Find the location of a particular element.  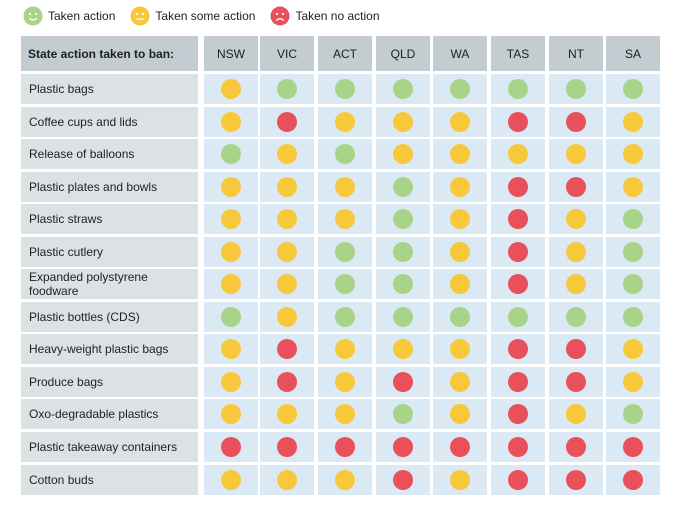

row-label: Oxo-degradable plastics is located at coordinates (109, 414).